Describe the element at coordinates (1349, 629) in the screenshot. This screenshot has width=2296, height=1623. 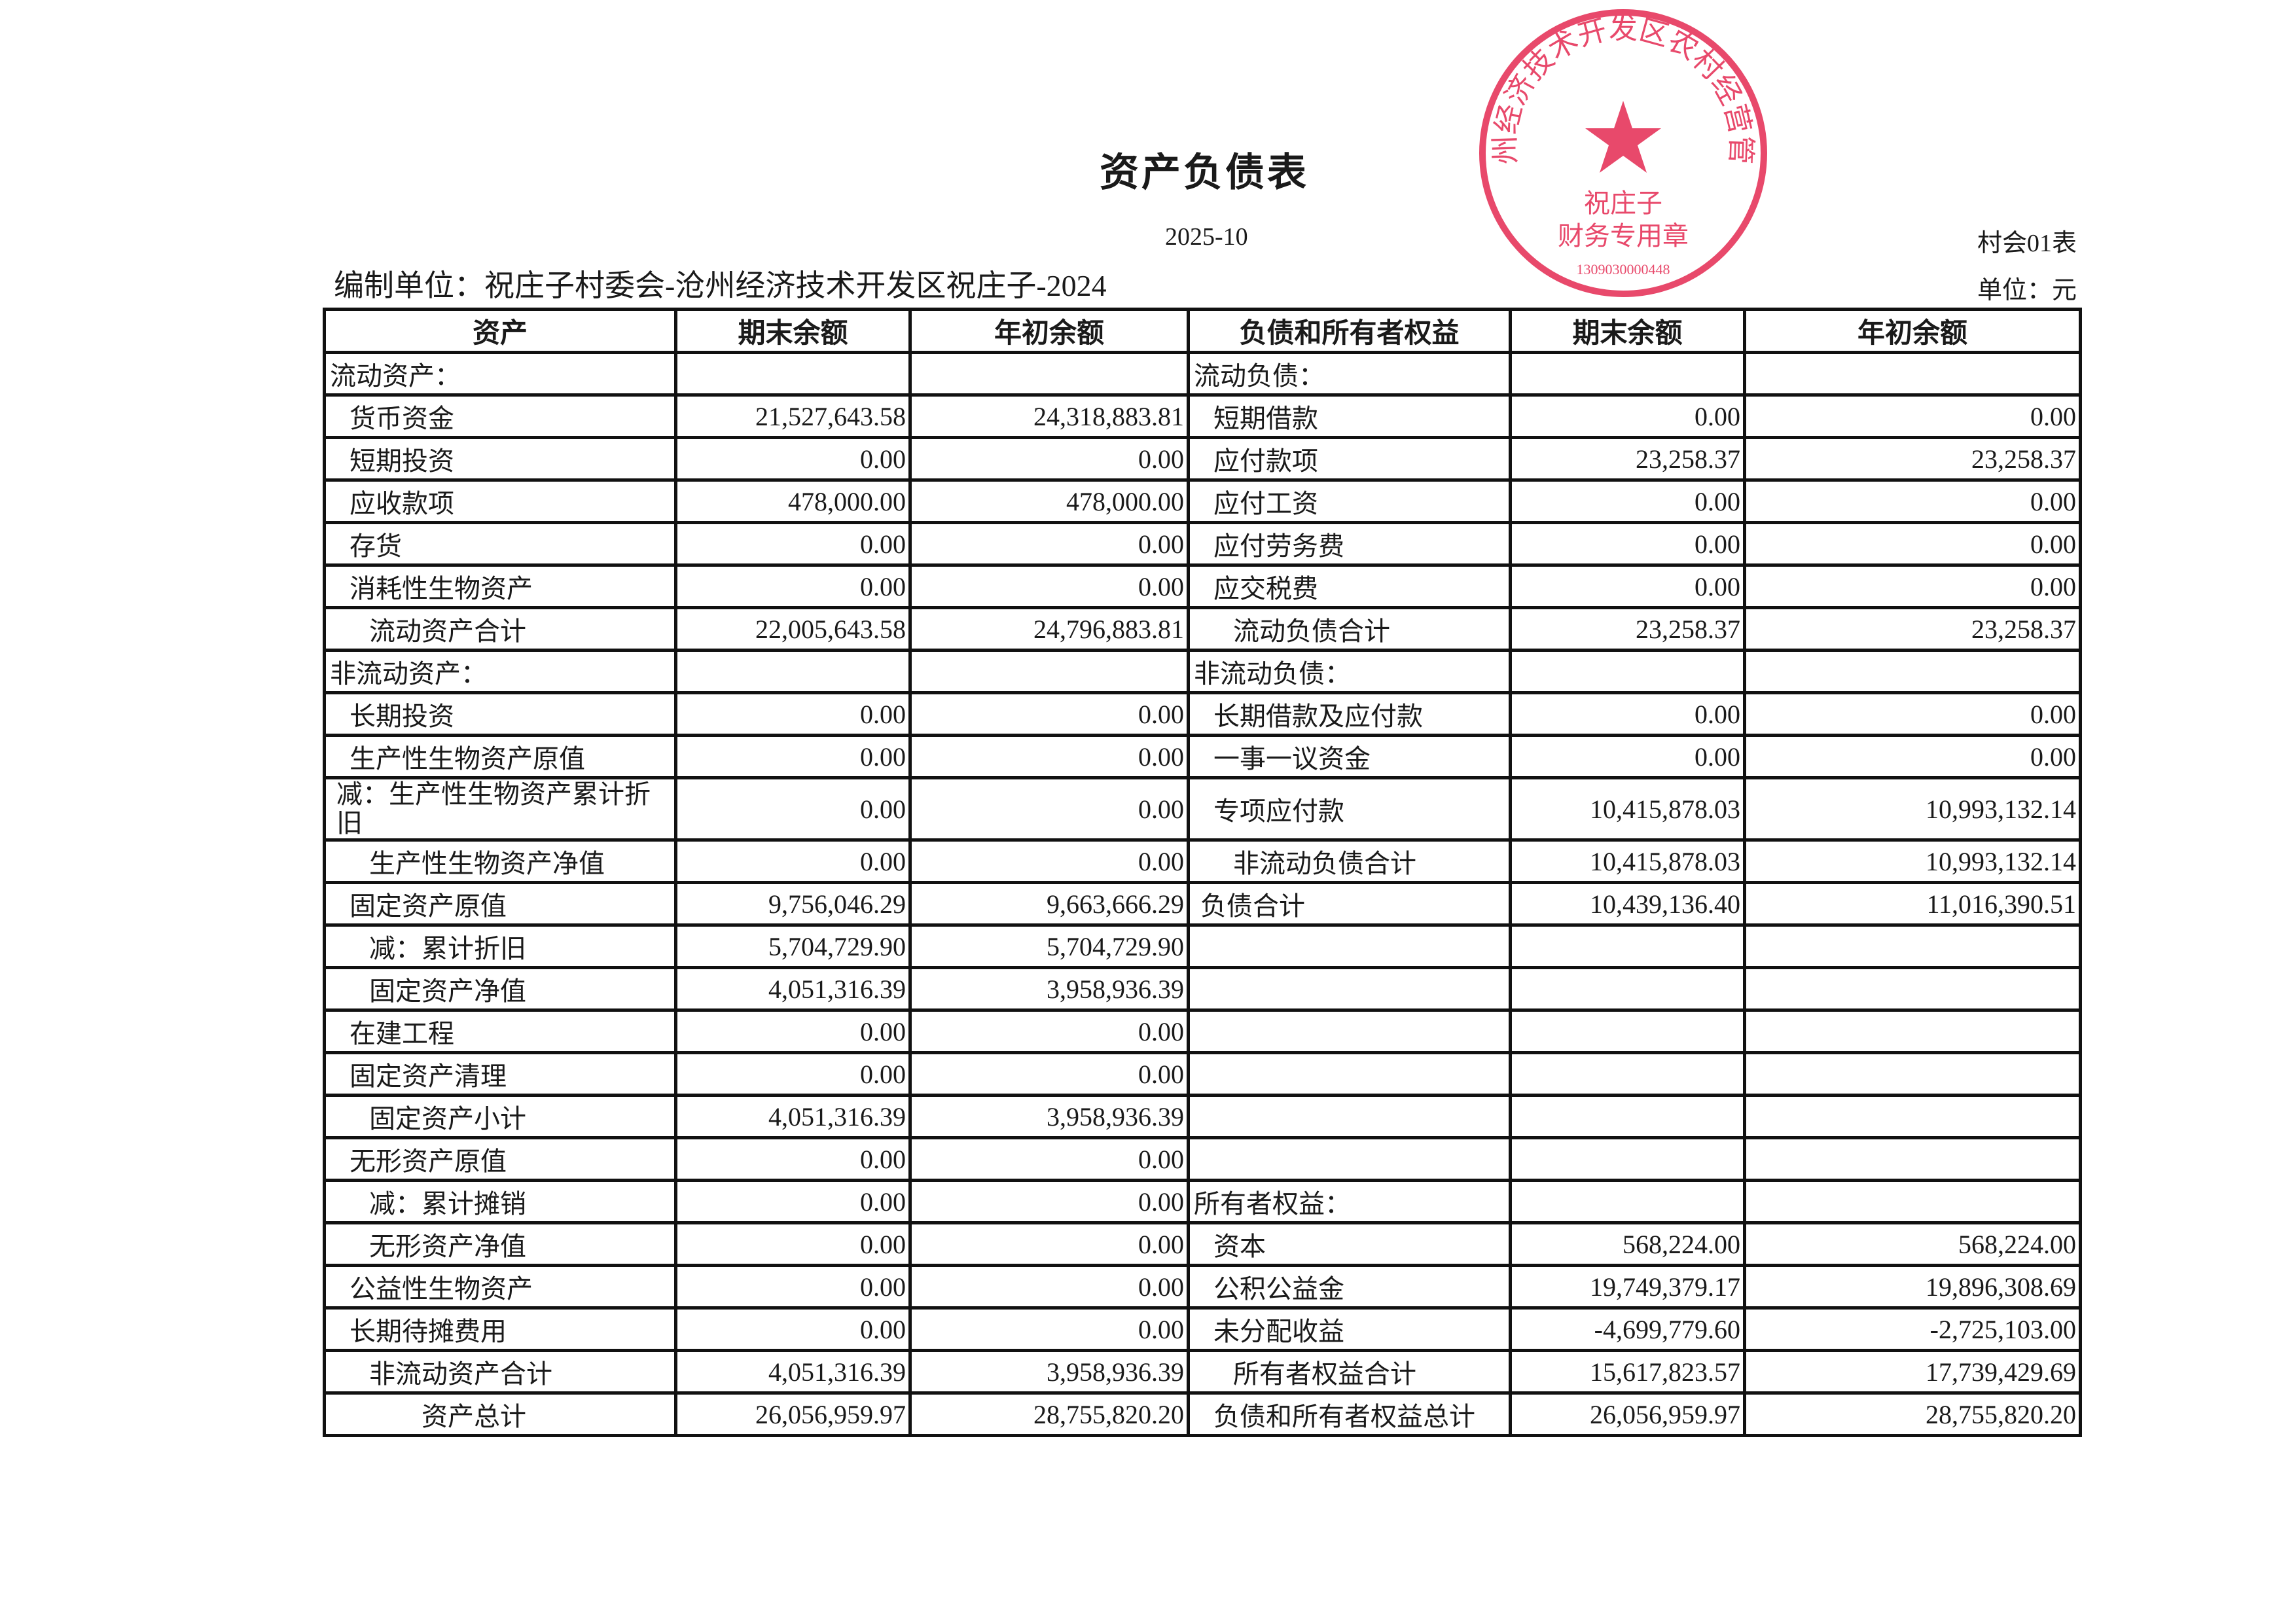
I see `liability-label-cell: 流动负债合计` at that location.